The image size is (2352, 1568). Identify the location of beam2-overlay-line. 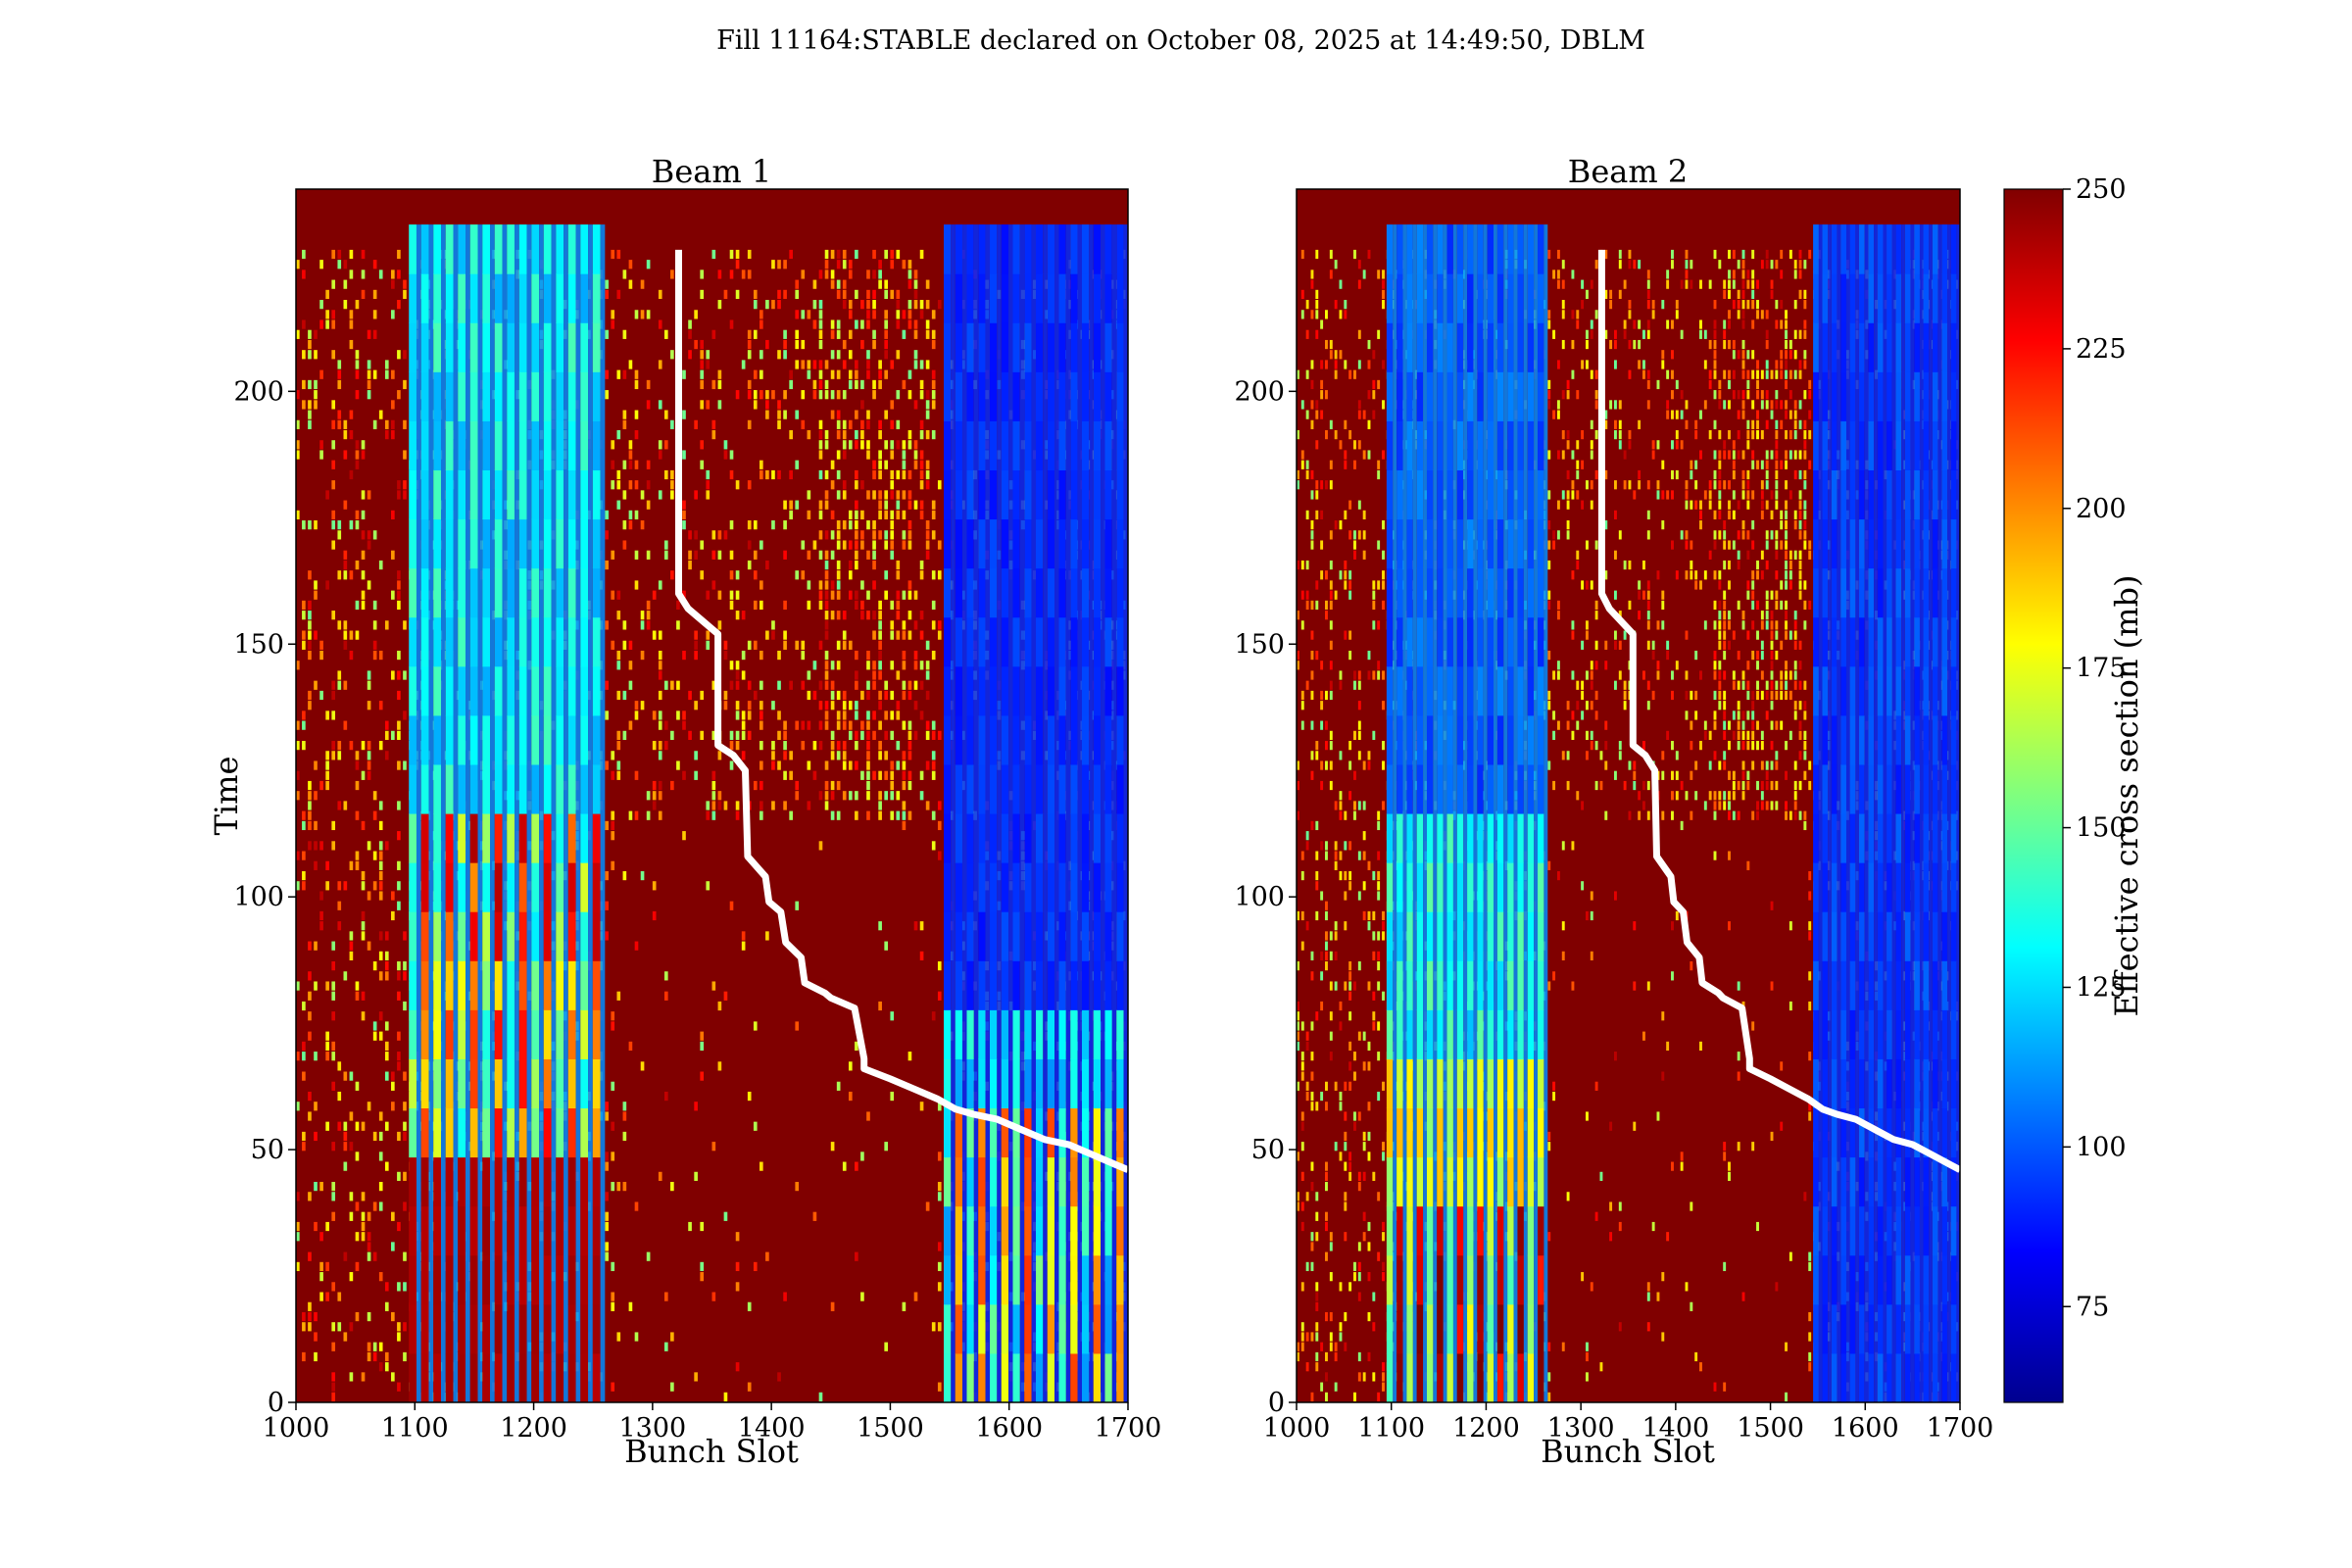
(1778, 711).